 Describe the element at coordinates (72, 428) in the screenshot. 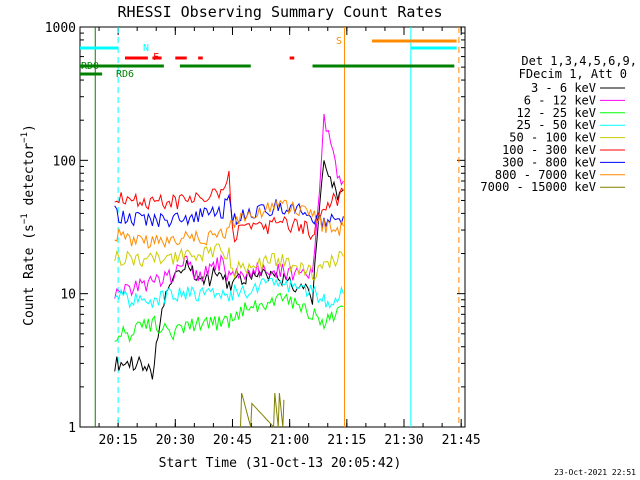

I see `y-tick-label: 1` at that location.